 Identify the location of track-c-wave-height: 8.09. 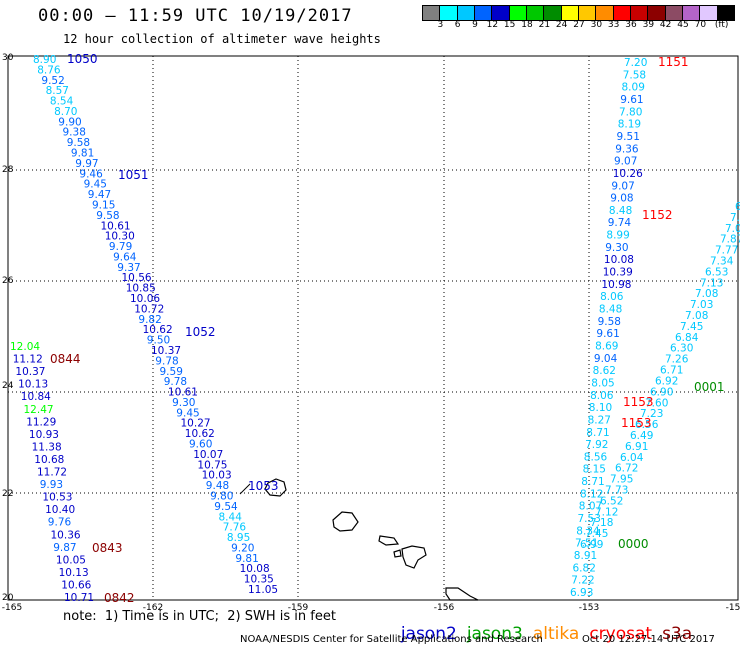
(633, 88).